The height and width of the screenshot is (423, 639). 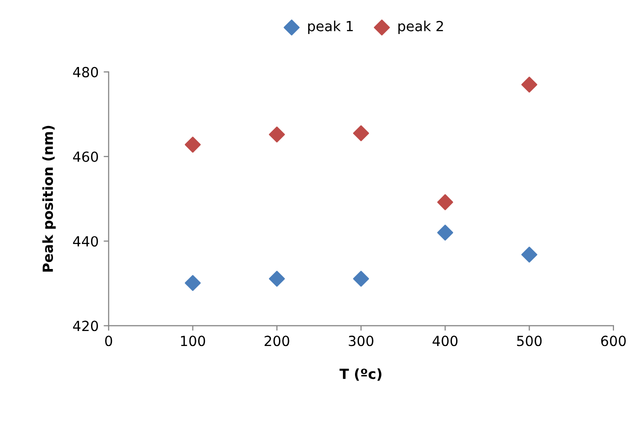 I want to click on y-tick-label: 460, so click(x=85, y=156).